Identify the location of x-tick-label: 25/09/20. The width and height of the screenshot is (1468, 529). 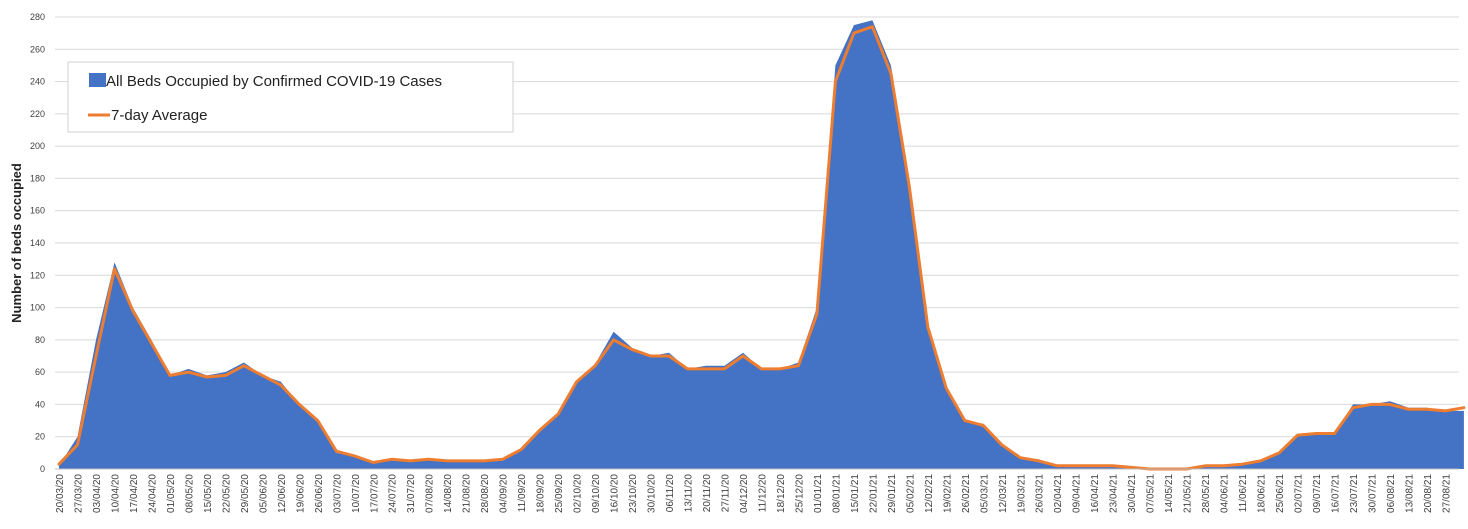
(559, 493).